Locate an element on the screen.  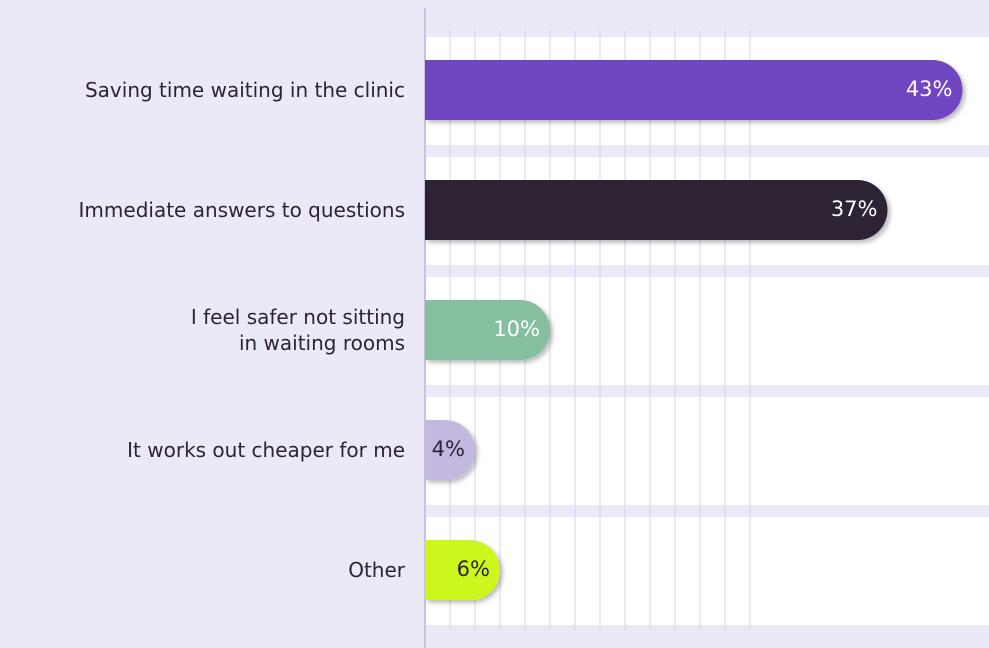
category-label: Immediate answers to questions is located at coordinates (241, 210).